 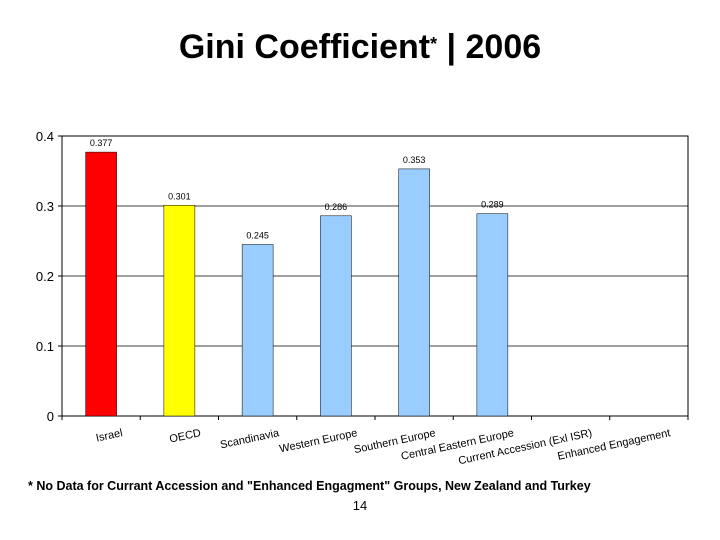 What do you see at coordinates (492, 205) in the screenshot?
I see `data-label: 0.289` at bounding box center [492, 205].